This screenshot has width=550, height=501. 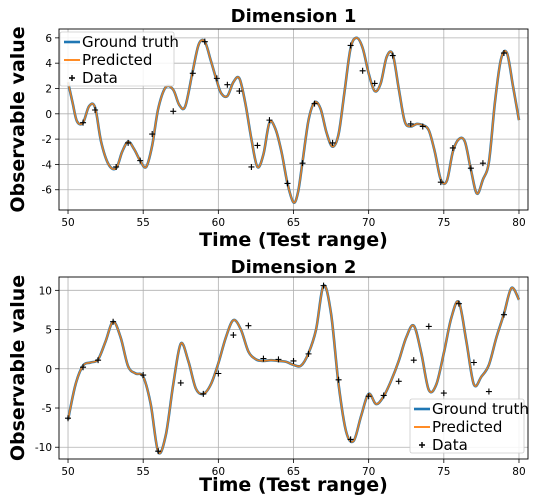 I want to click on y-tick-label: -6, so click(x=47, y=191).